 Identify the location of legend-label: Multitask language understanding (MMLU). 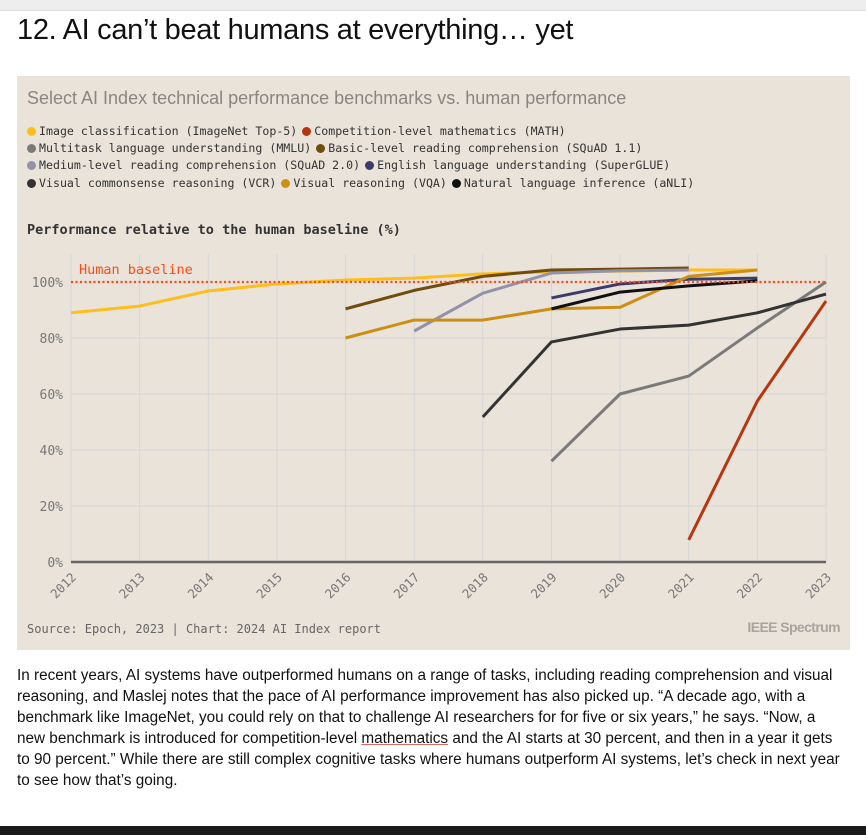
(175, 148).